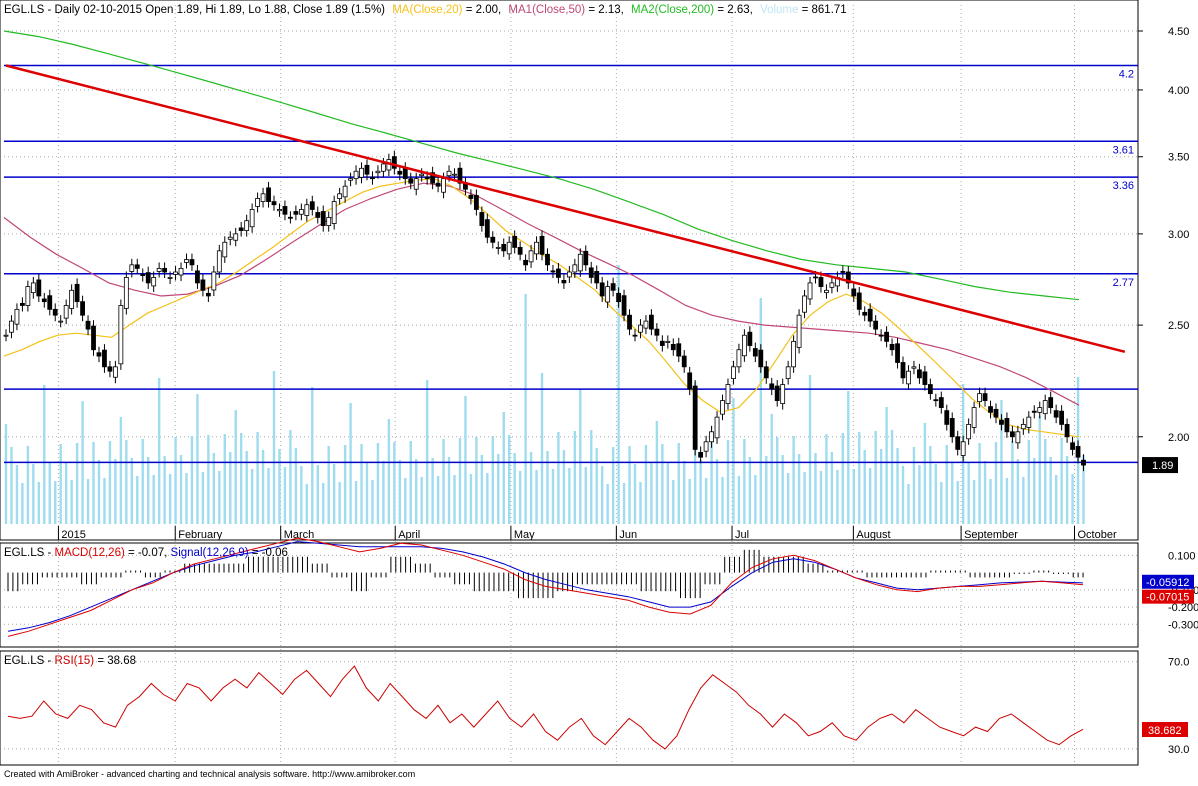  Describe the element at coordinates (90, 553) in the screenshot. I see `macd-label: MACD(12,26)` at that location.